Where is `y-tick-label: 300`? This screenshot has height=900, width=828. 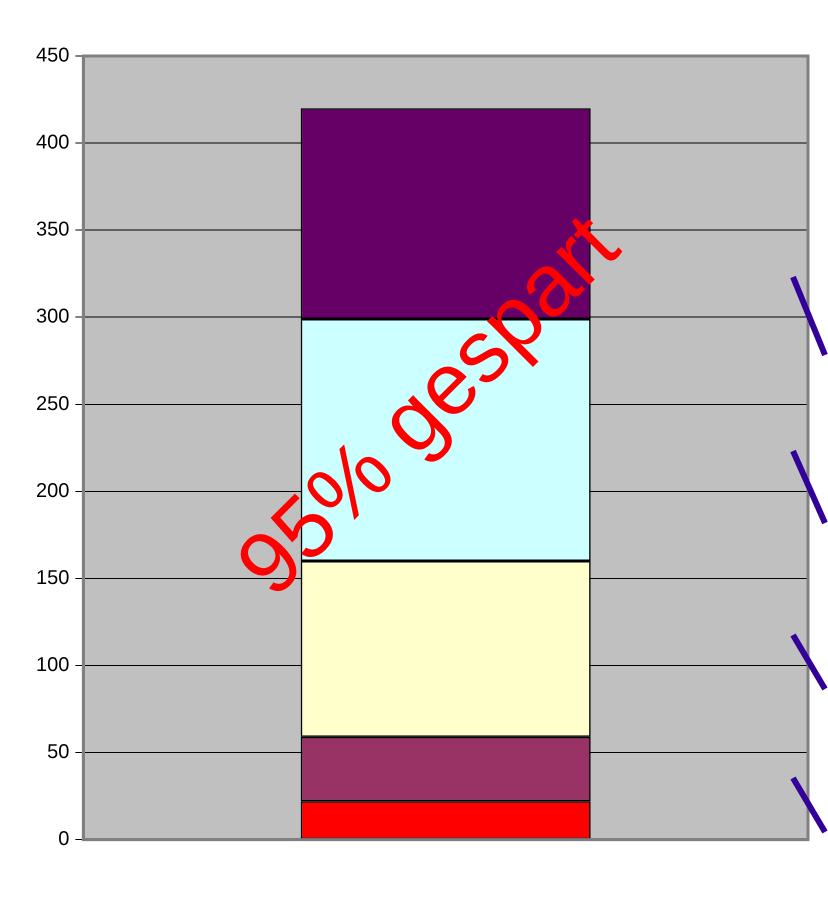 y-tick-label: 300 is located at coordinates (53, 317).